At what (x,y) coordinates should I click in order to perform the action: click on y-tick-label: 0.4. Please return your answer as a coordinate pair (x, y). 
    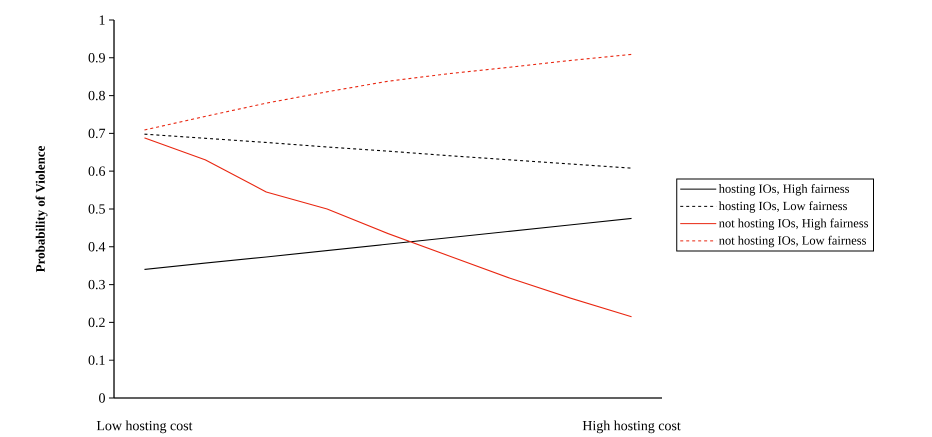
    Looking at the image, I should click on (97, 247).